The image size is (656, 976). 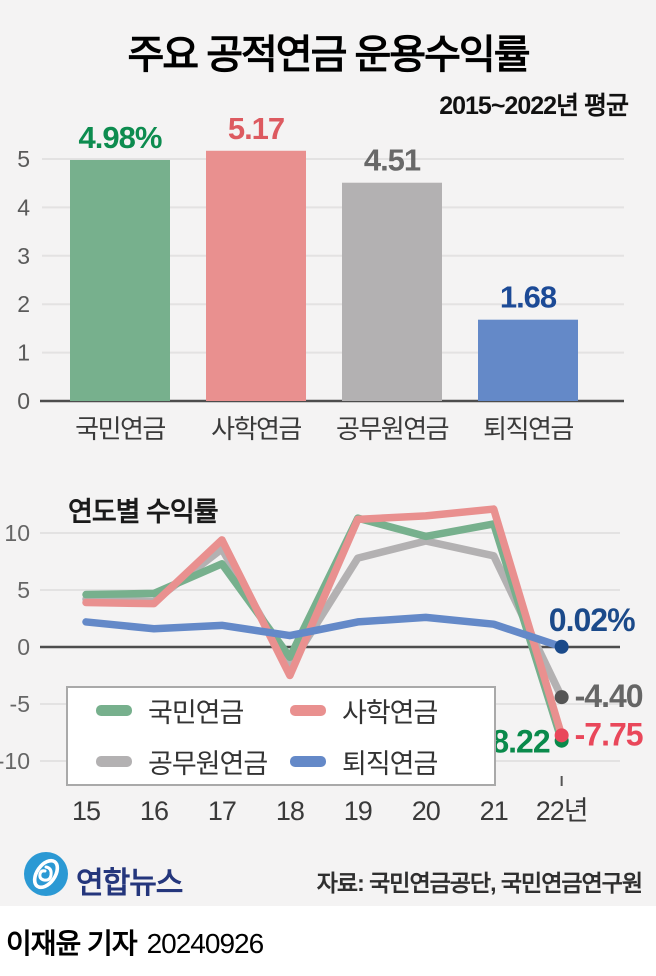 What do you see at coordinates (256, 128) in the screenshot?
I see `bar-value-label: 5.17` at bounding box center [256, 128].